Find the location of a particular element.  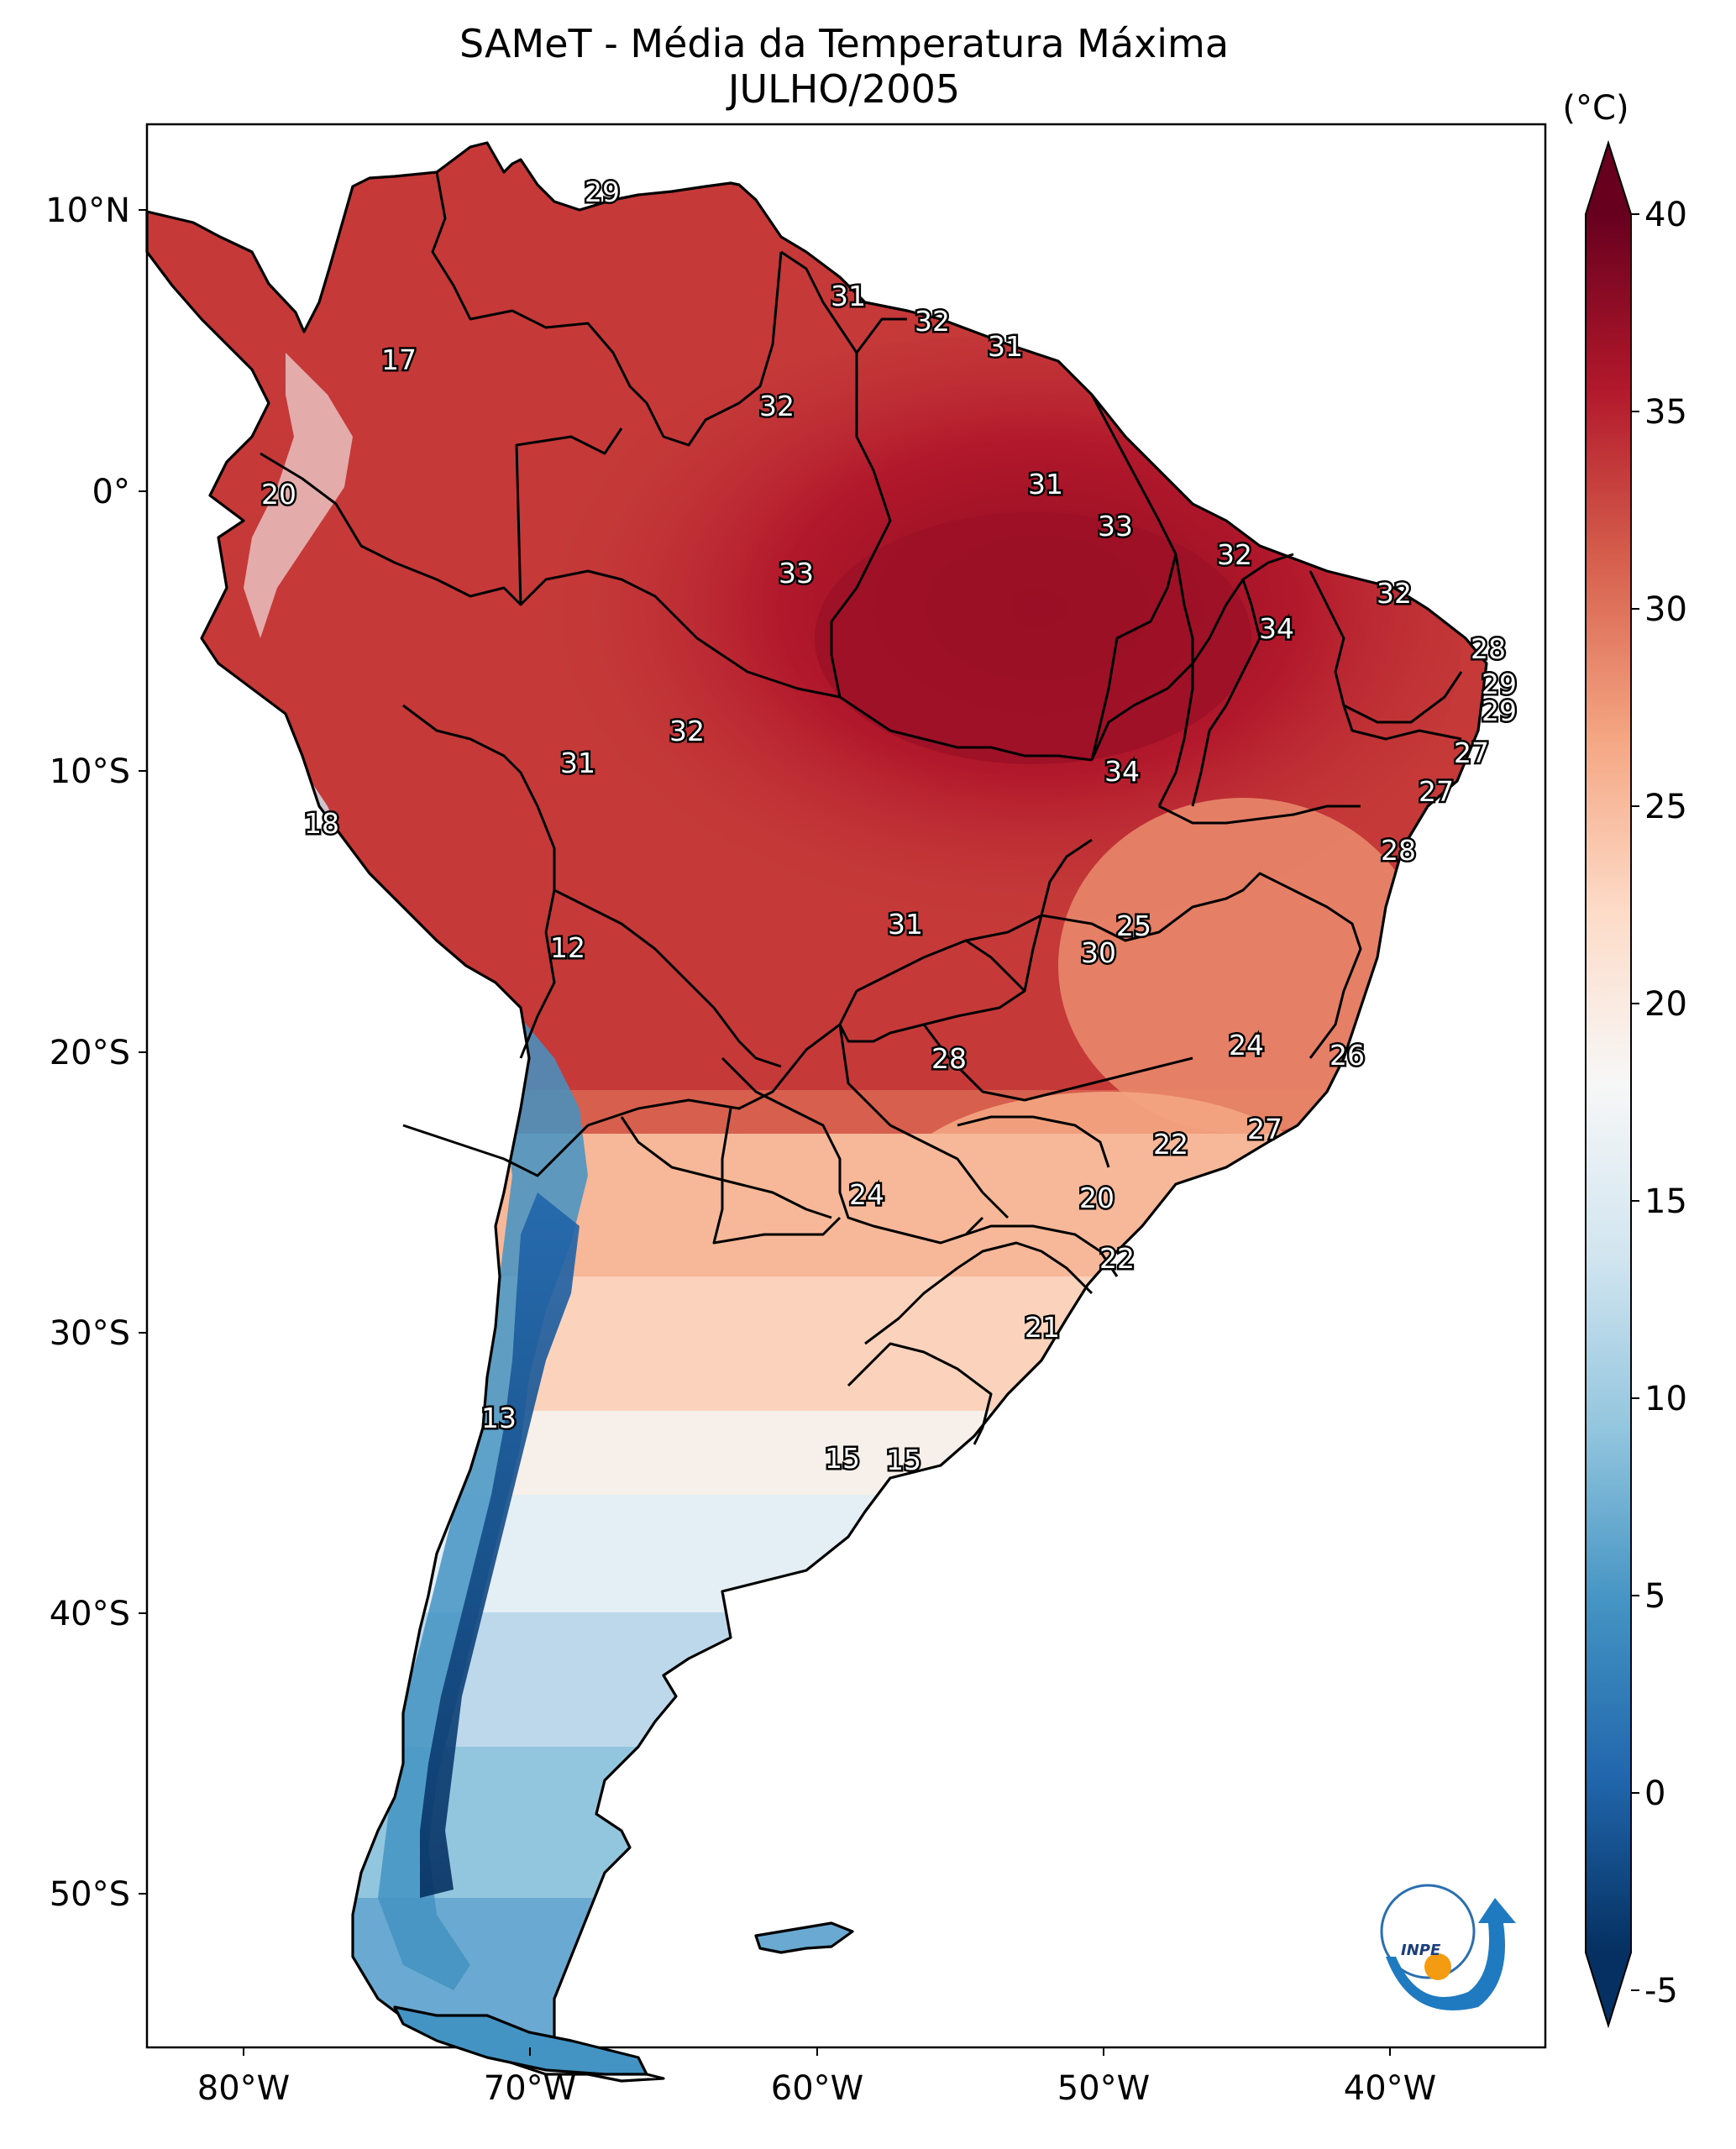

logo-text: INPE is located at coordinates (1421, 1950).